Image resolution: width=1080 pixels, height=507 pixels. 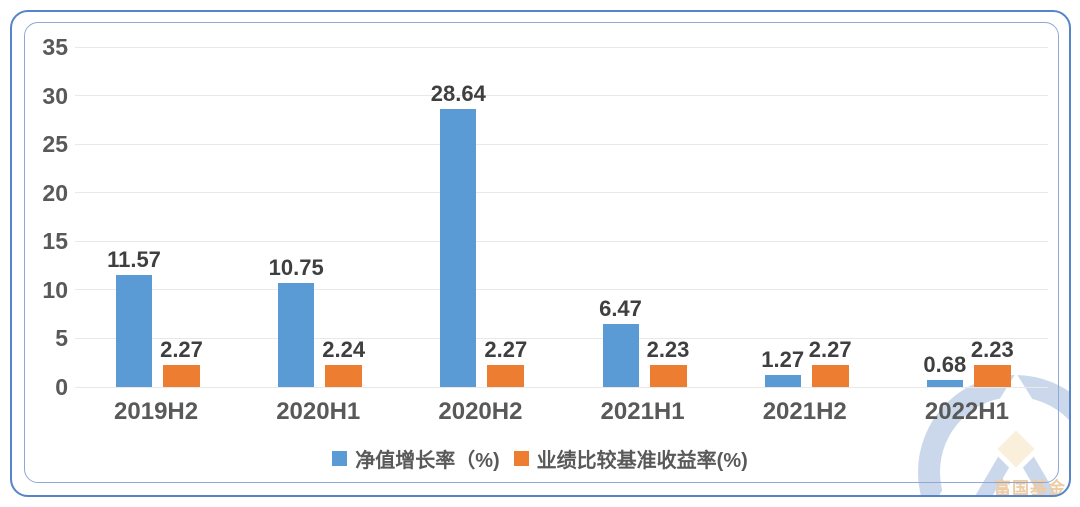 I want to click on bar-value-label: 0.68, so click(x=945, y=365).